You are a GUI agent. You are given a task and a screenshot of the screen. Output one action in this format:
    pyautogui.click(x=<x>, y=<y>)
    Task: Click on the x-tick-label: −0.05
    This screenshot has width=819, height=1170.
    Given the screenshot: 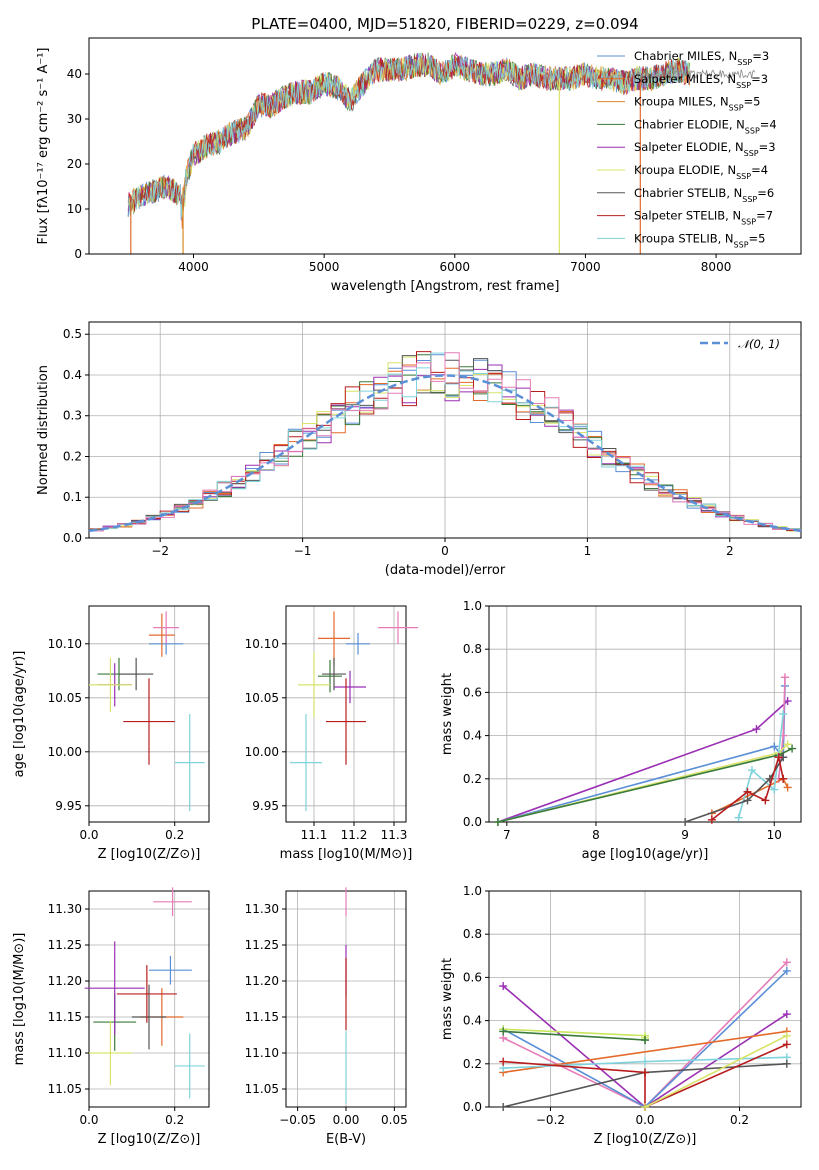 What is the action you would take?
    pyautogui.click(x=297, y=1120)
    